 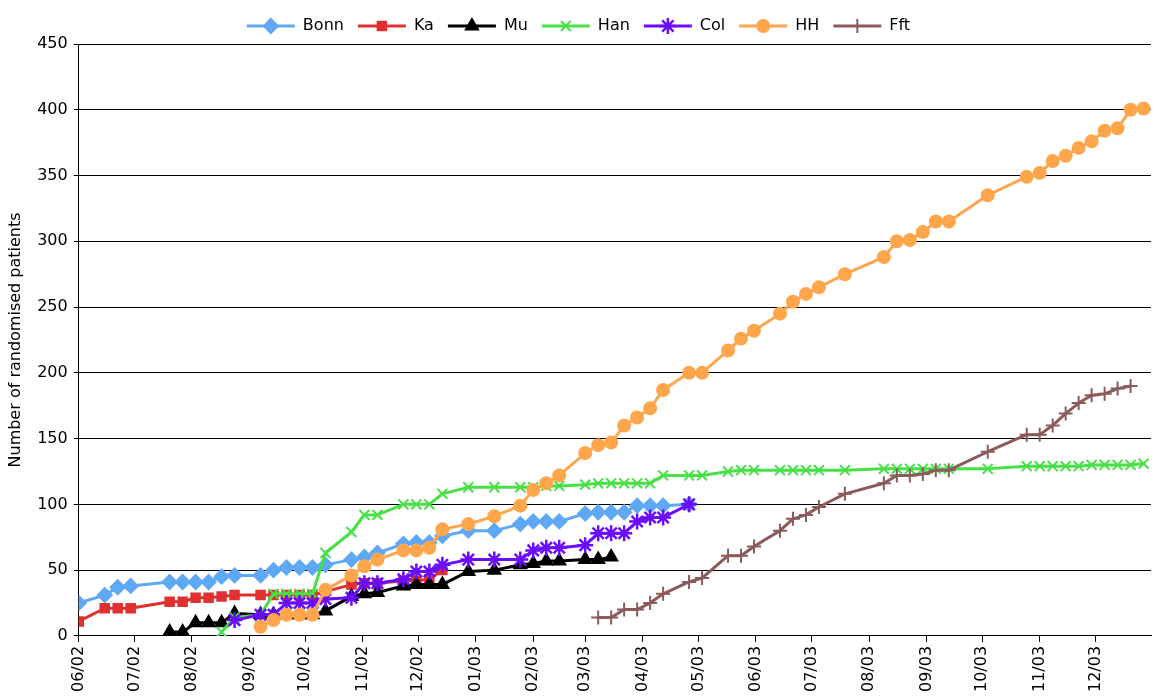 What do you see at coordinates (52, 174) in the screenshot?
I see `y-tick-label: 350` at bounding box center [52, 174].